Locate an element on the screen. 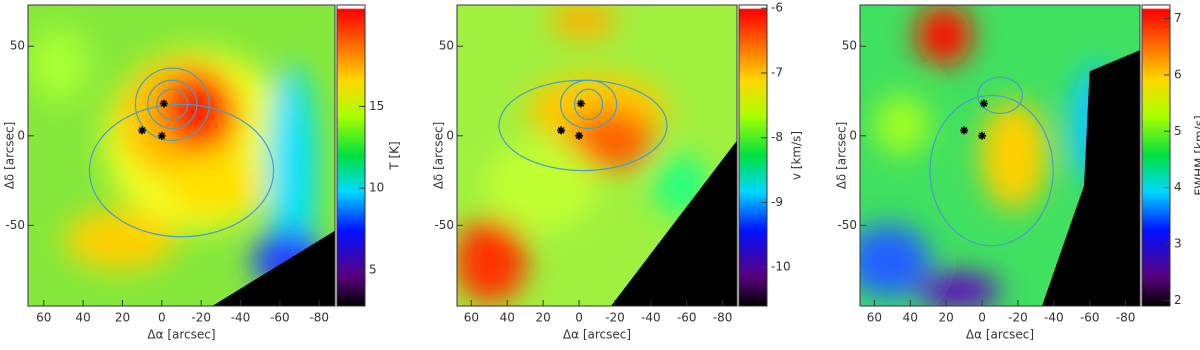  colorbar-tick-label: 2 is located at coordinates (1178, 300).